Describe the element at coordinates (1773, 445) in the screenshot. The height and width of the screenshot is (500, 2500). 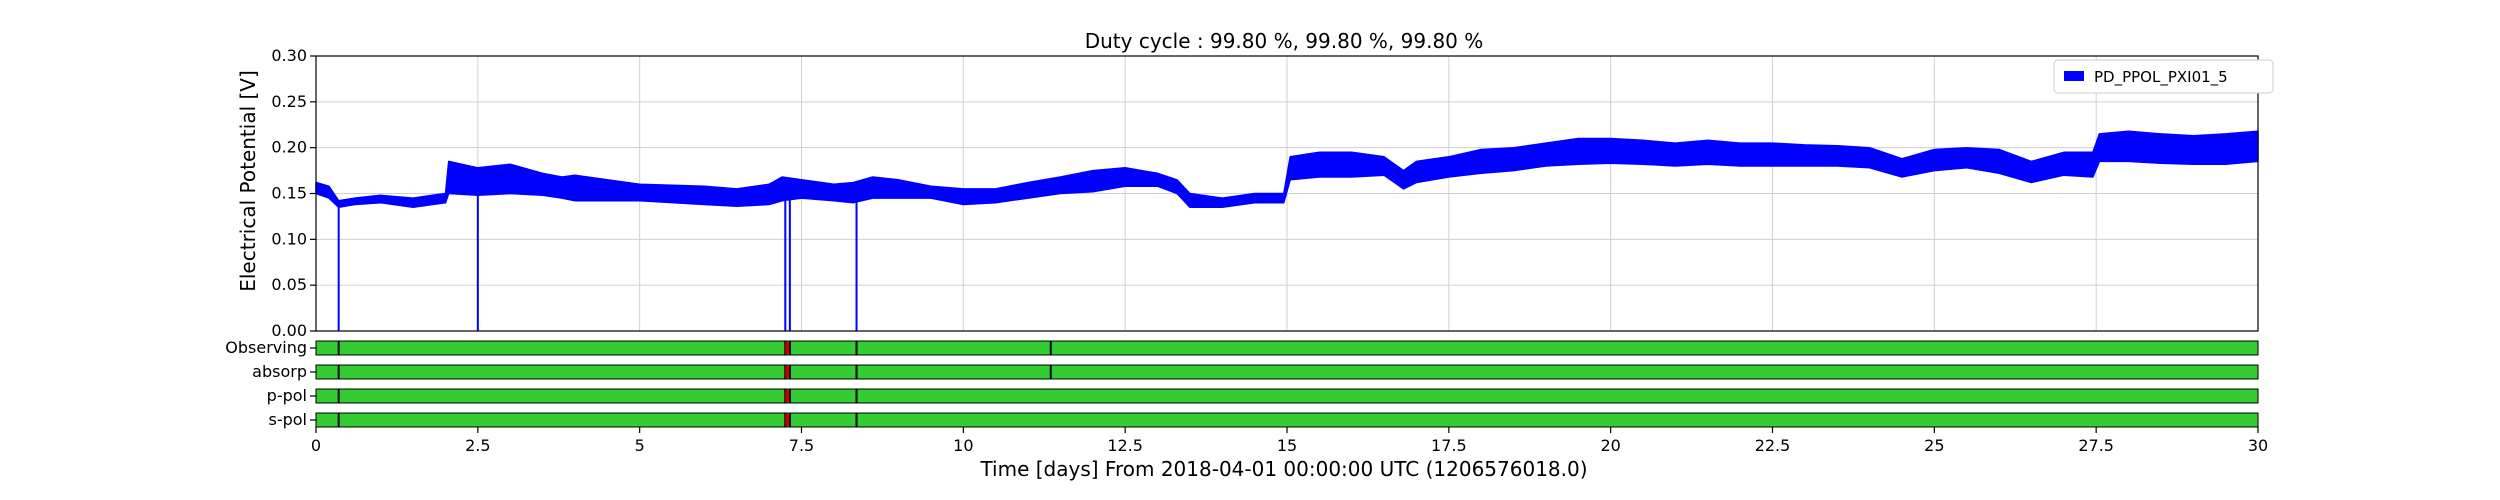
I see `x-tick-label: 22.5` at that location.